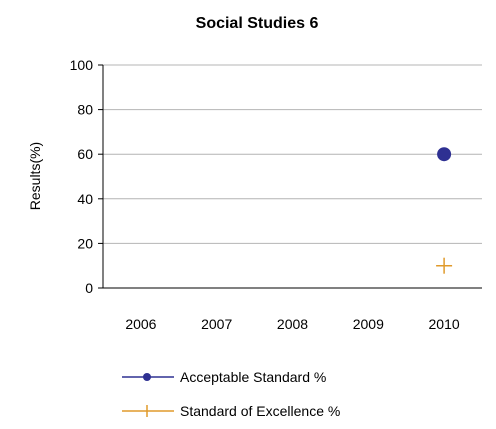 The width and height of the screenshot is (496, 429). Describe the element at coordinates (89, 288) in the screenshot. I see `y-tick-label-0: 0` at that location.